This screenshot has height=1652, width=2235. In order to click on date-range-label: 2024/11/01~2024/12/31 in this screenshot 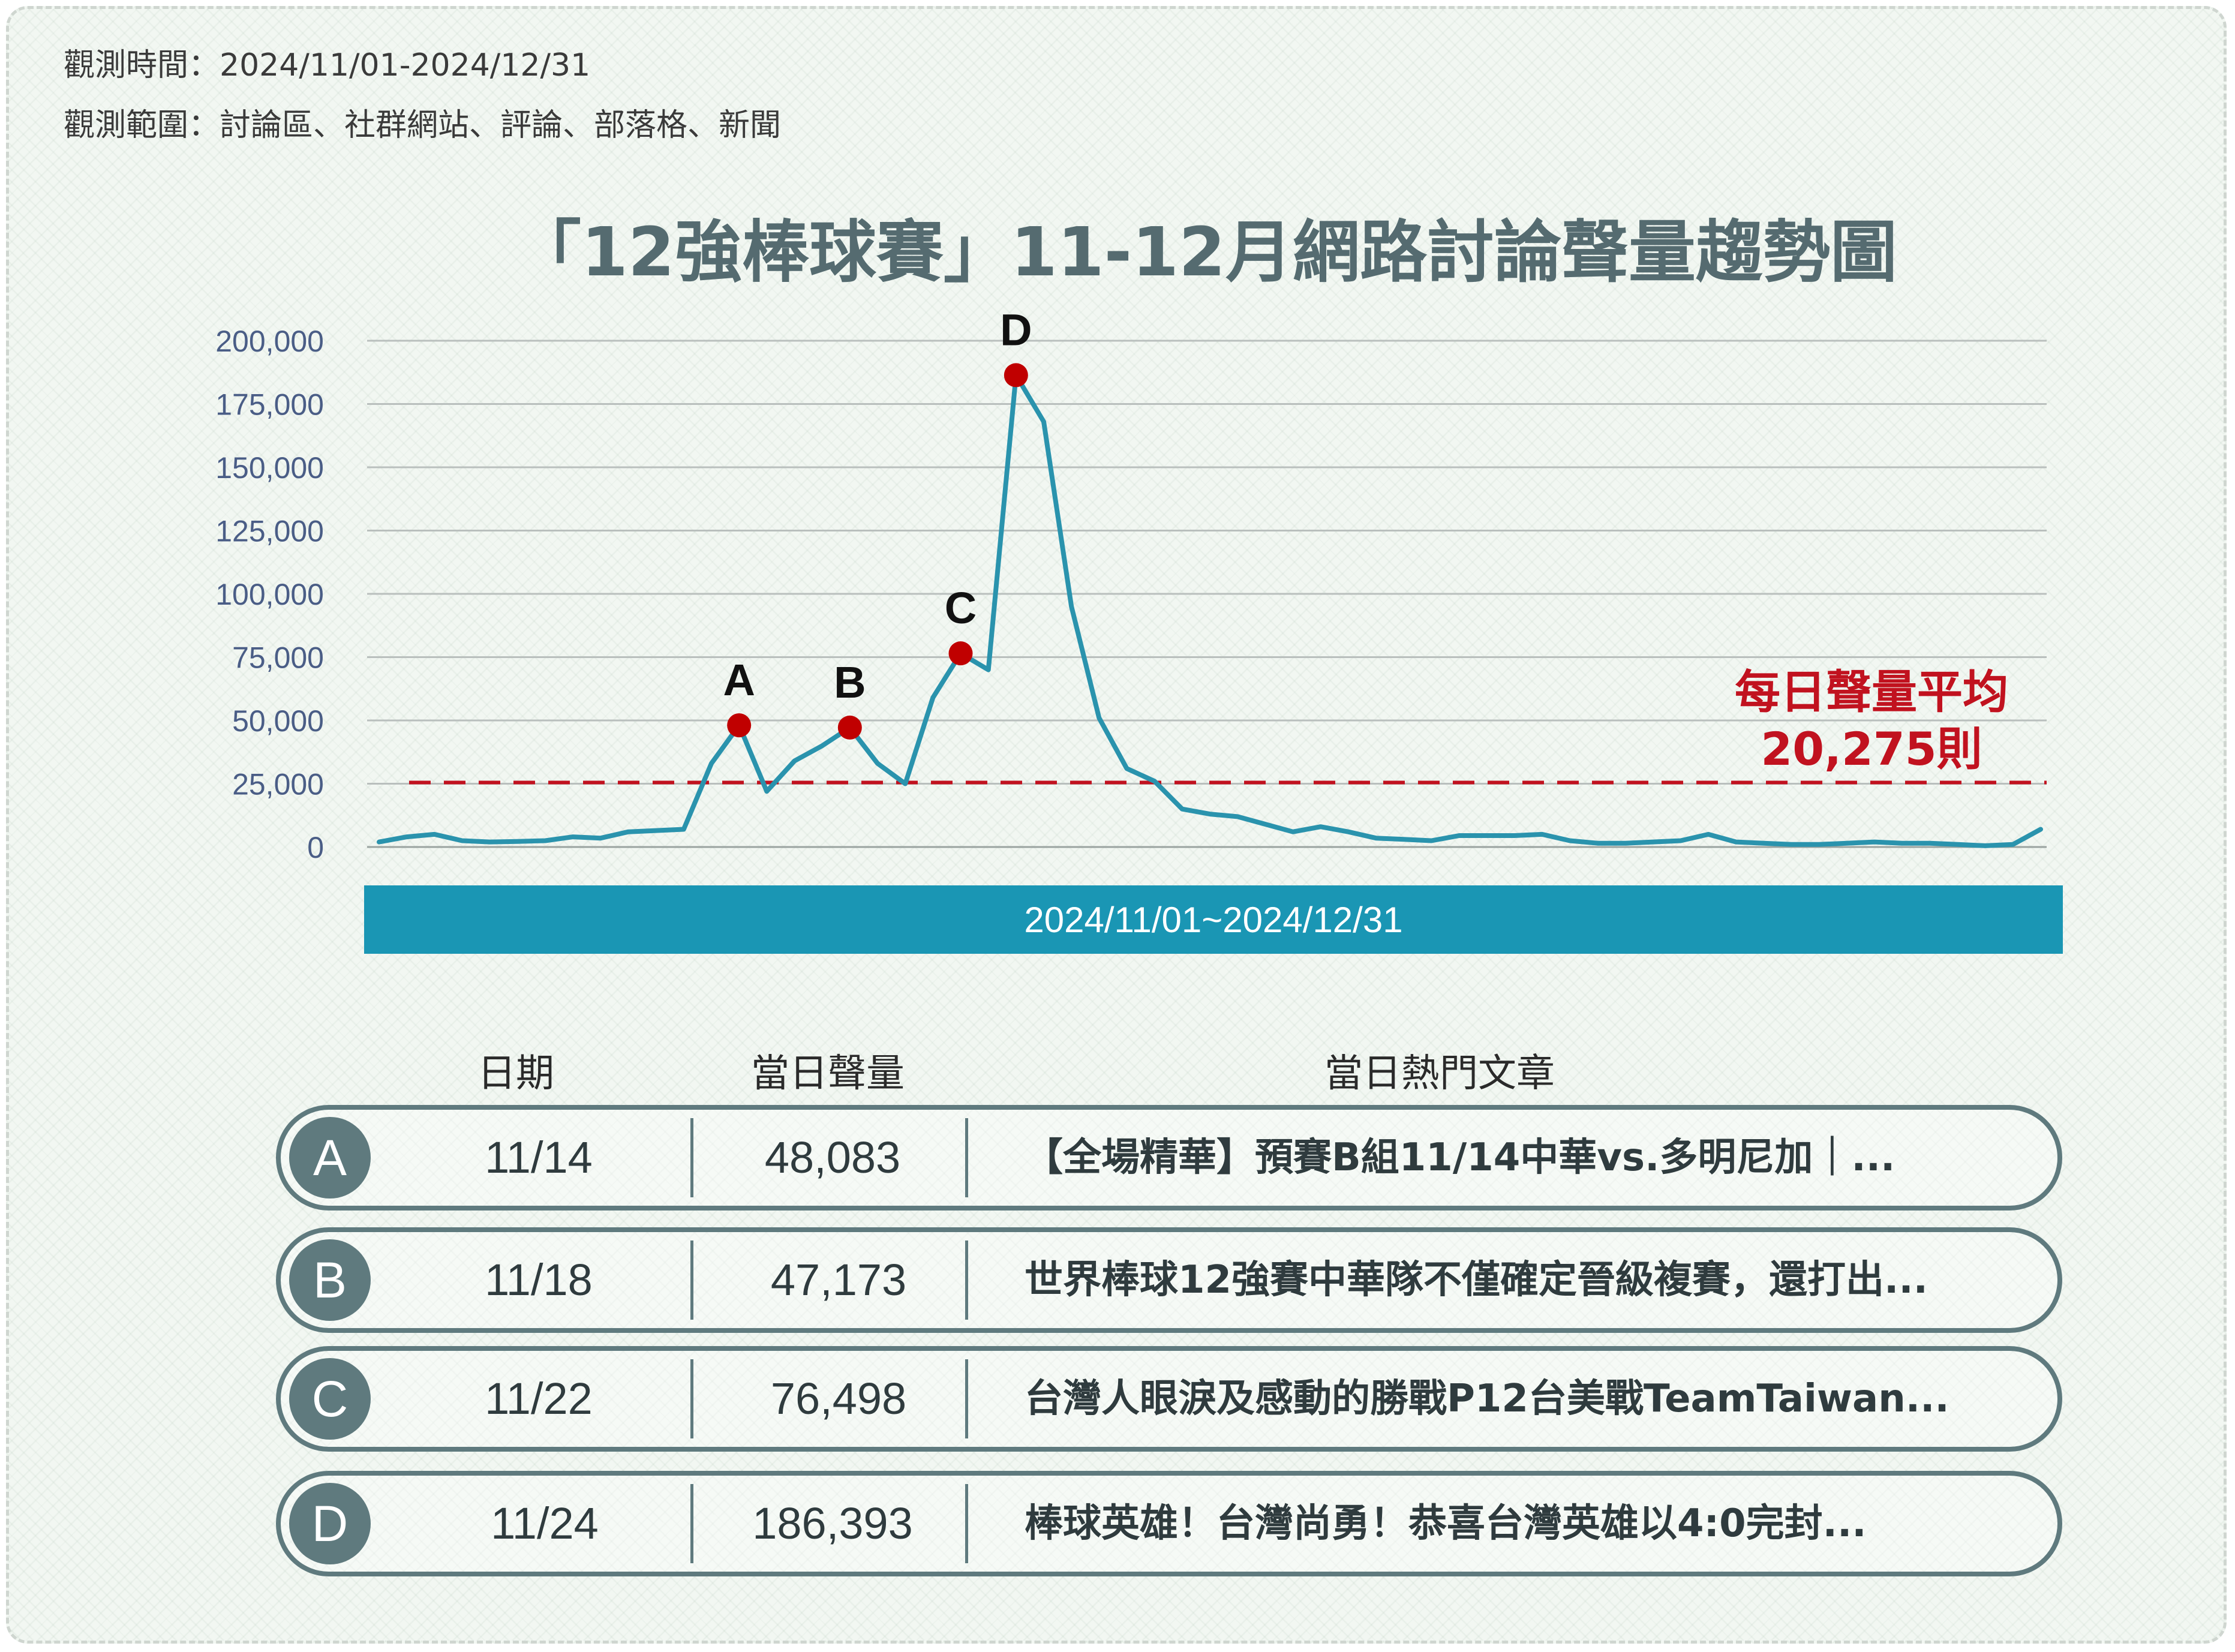, I will do `click(1213, 919)`.